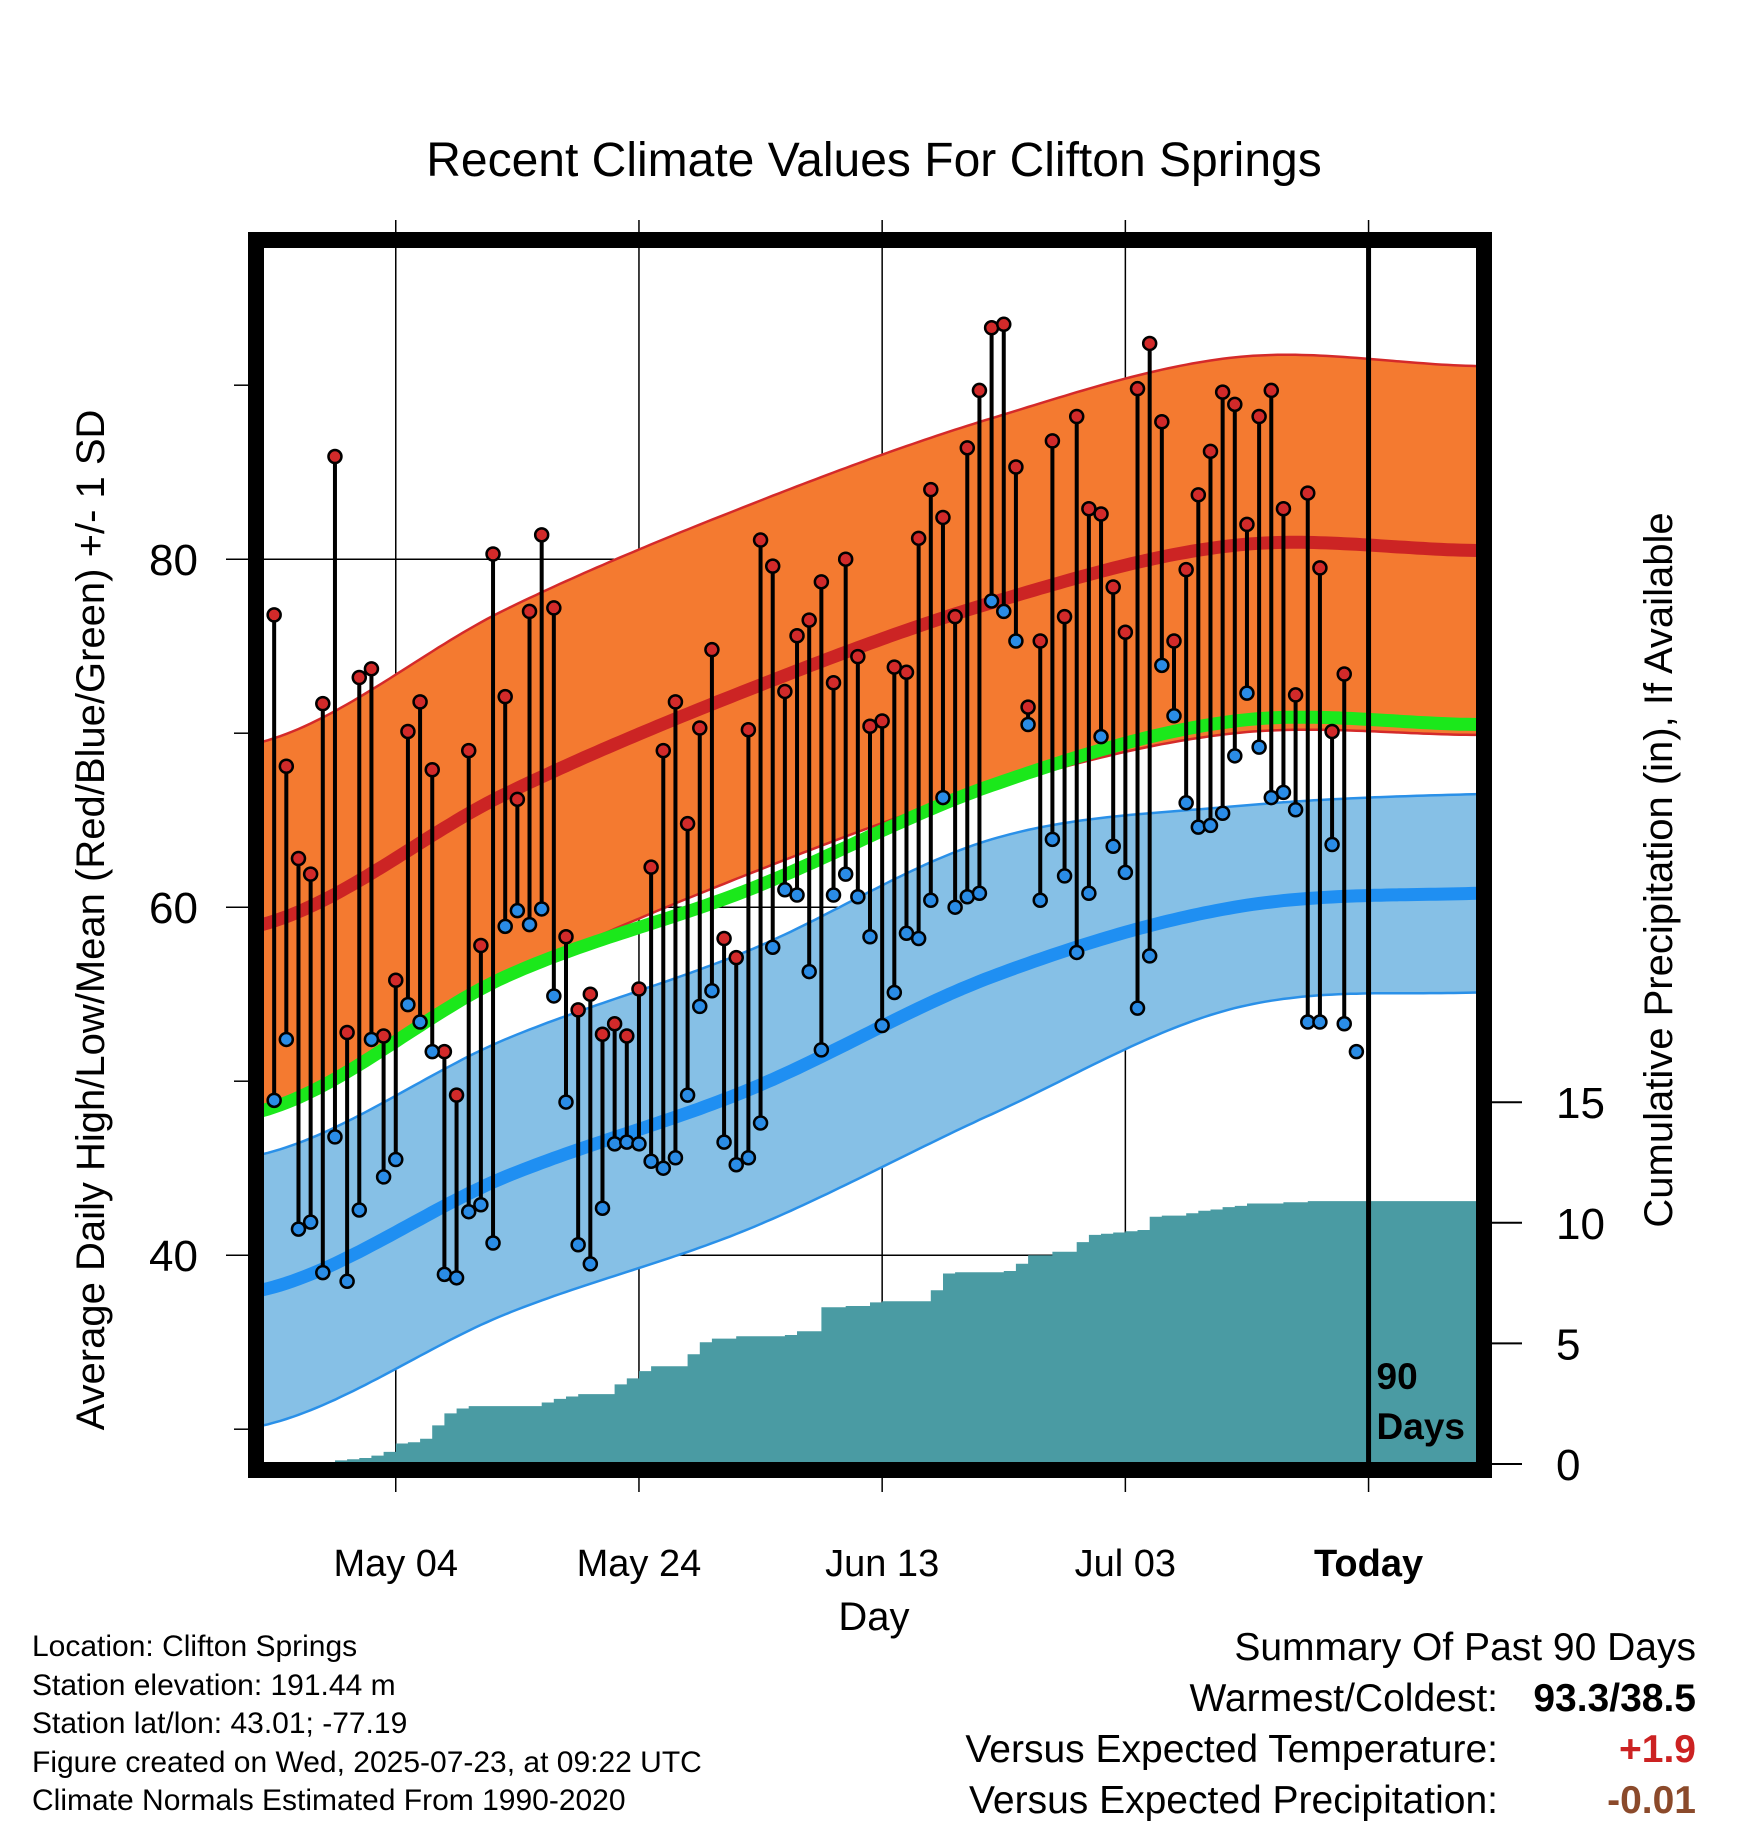 This screenshot has height=1828, width=1748. What do you see at coordinates (1580, 1224) in the screenshot?
I see `y2-tick-label: 10` at bounding box center [1580, 1224].